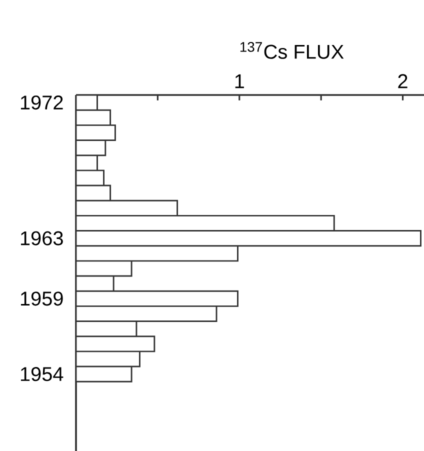 This screenshot has width=424, height=451. Describe the element at coordinates (41, 102) in the screenshot. I see `y-tick-label: 1972` at that location.